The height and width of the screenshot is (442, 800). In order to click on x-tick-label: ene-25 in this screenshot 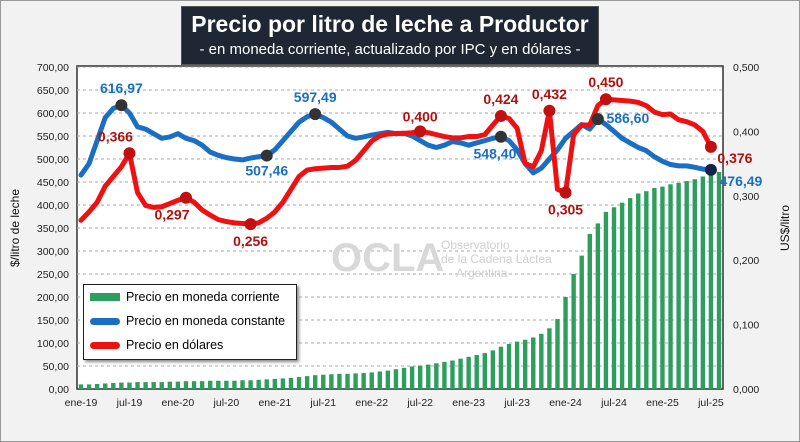, I will do `click(662, 403)`.